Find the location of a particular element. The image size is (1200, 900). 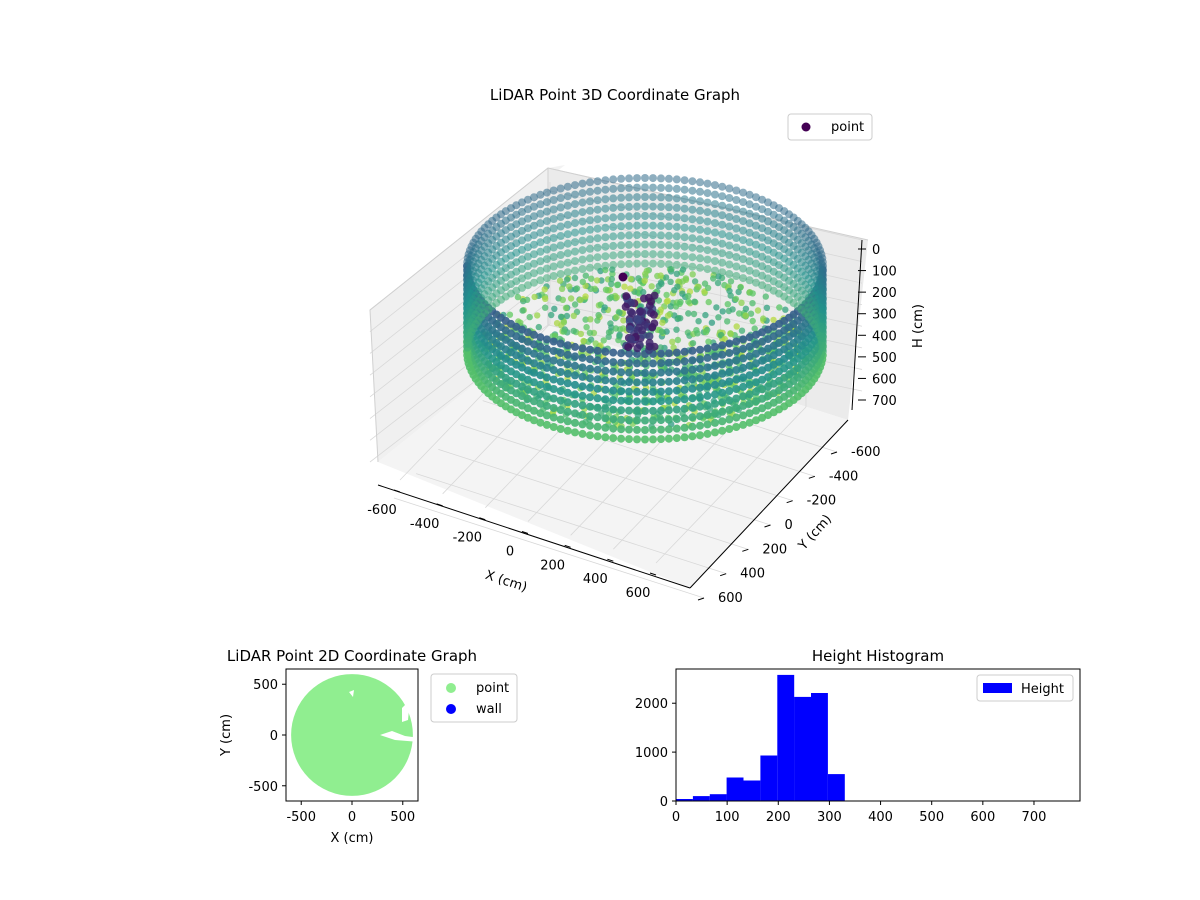

x-tick-label: 500 is located at coordinates (931, 817).